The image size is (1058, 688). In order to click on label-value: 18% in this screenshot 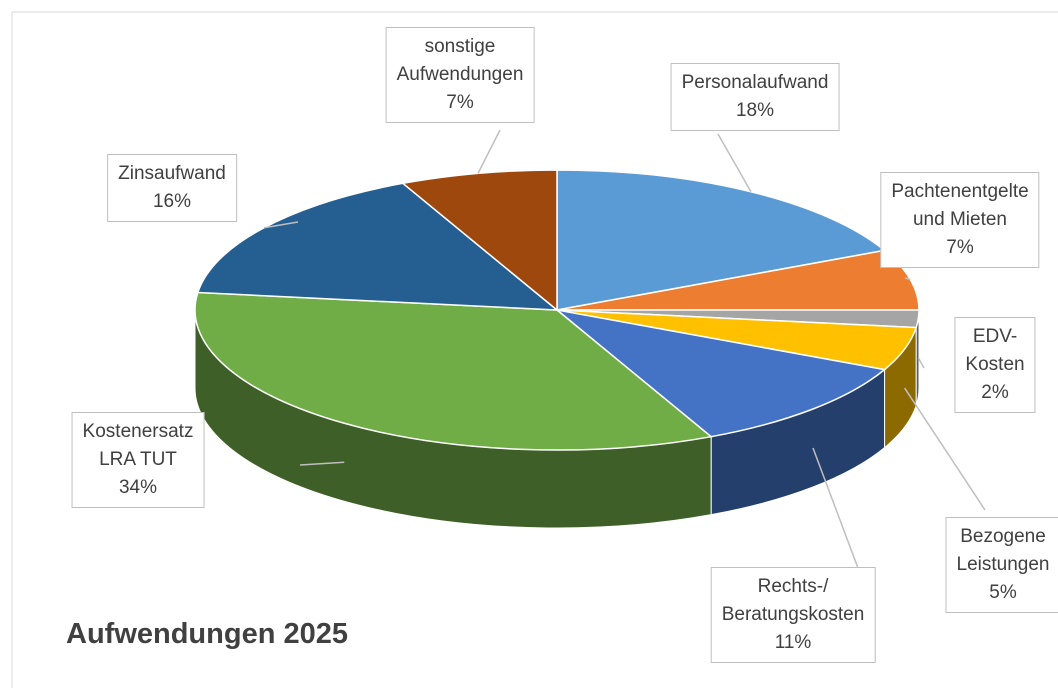, I will do `click(755, 110)`.